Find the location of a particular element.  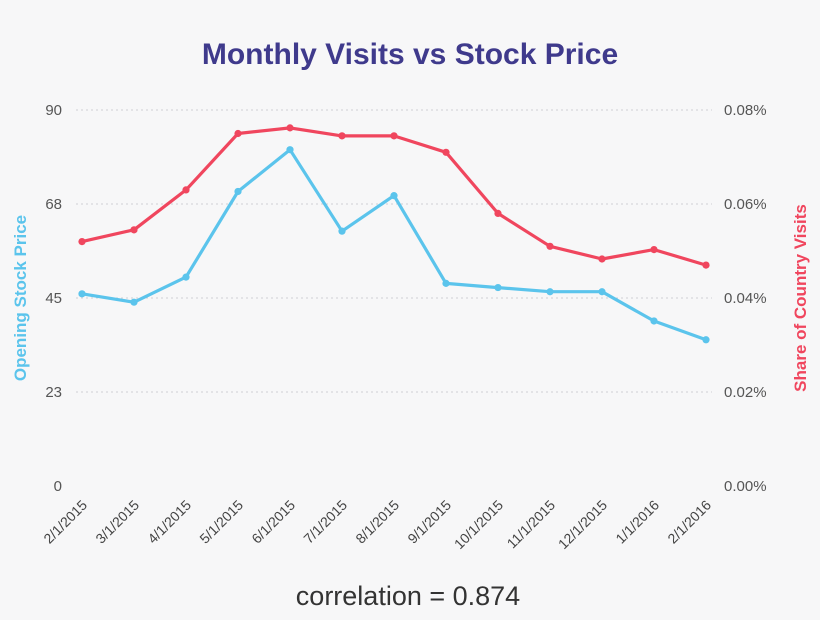

right-axis-ticks: 0.00% 0.02% 0.04% 0.06% 0.08% is located at coordinates (745, 298).